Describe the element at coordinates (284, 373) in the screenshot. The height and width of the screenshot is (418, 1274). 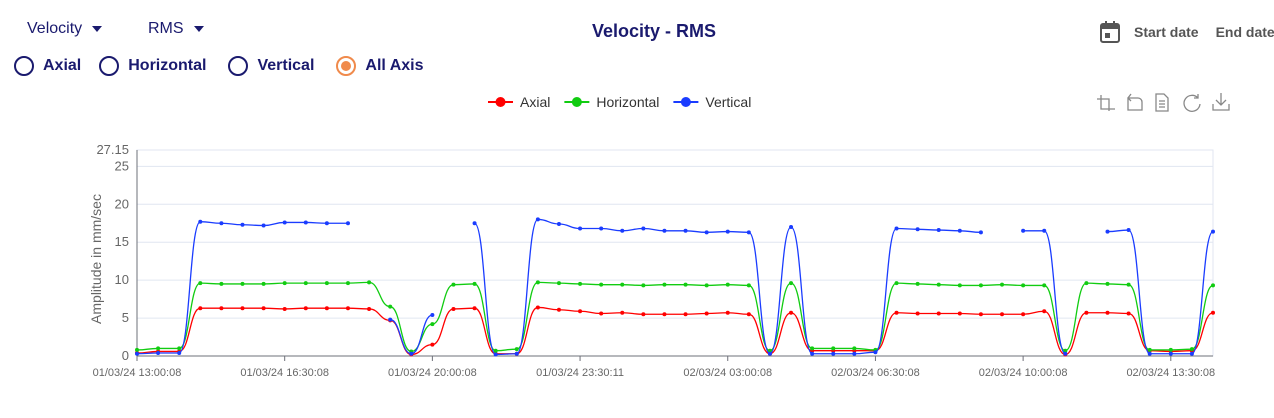
I see `x-tick-label: 01/03/24 16:30:08` at that location.